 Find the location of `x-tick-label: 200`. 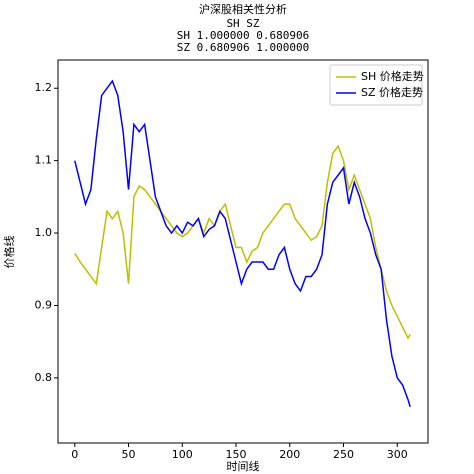

x-tick-label: 200 is located at coordinates (289, 454).